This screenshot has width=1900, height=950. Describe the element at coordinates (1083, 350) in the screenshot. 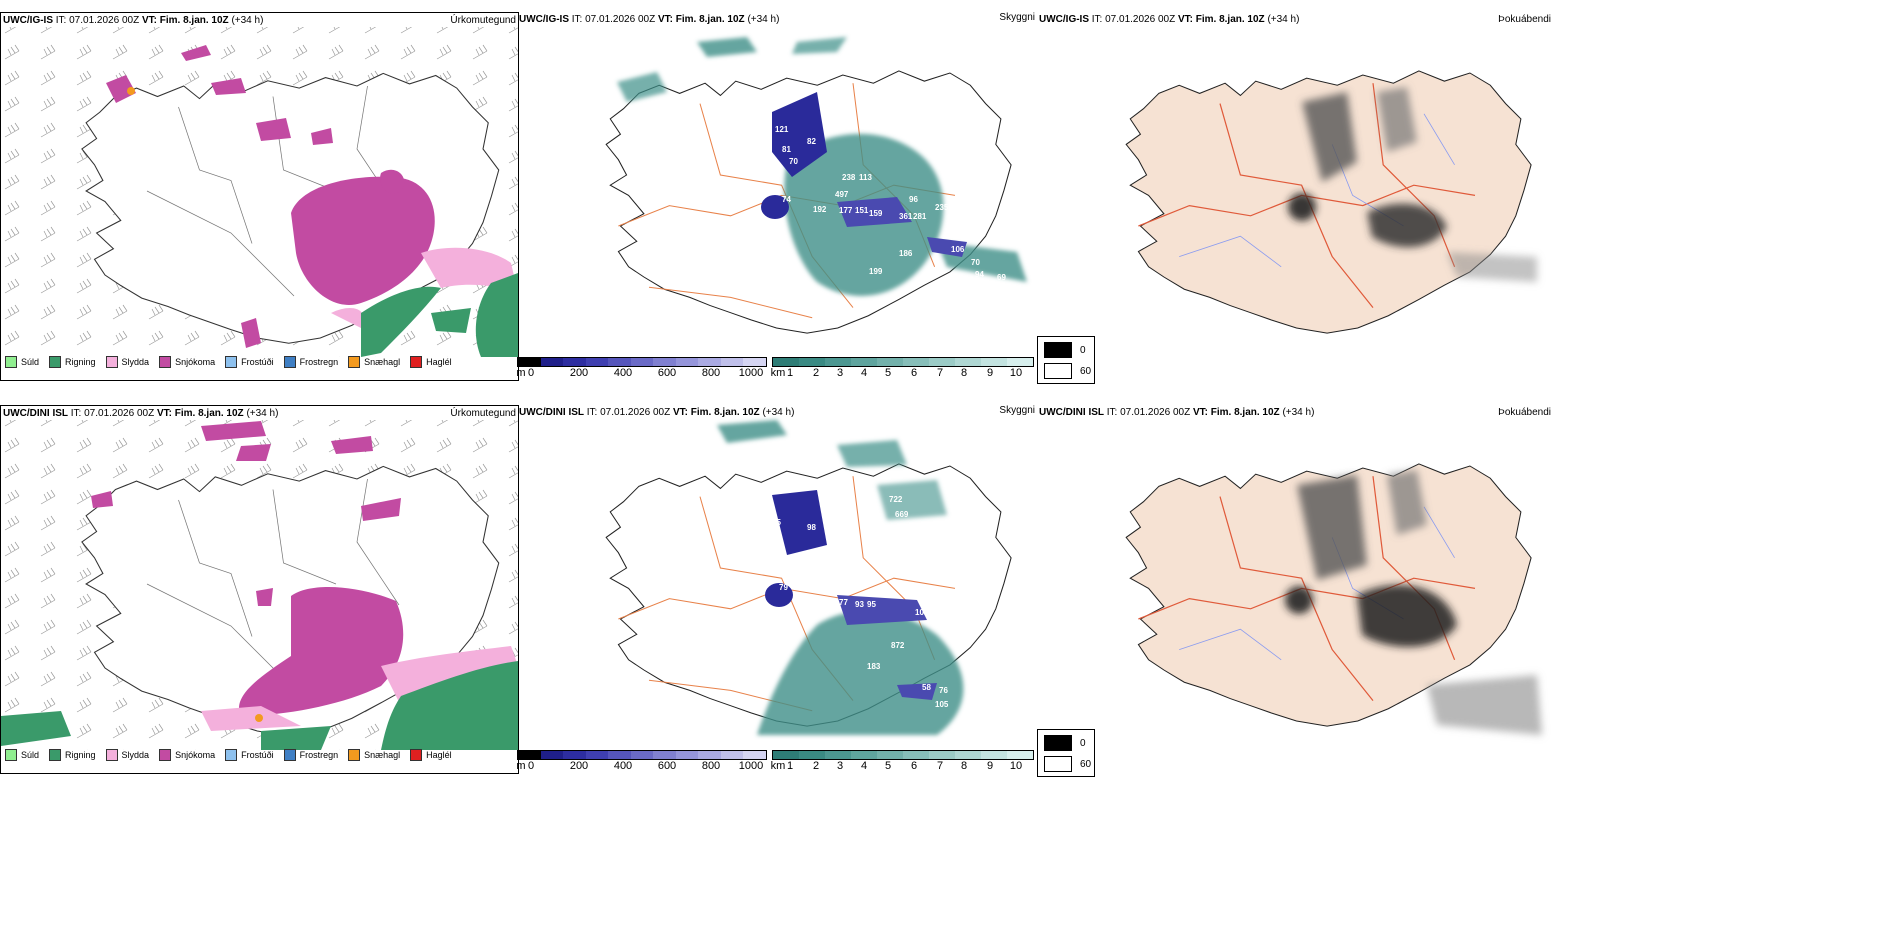

I see `fog-legend-value: 0` at that location.